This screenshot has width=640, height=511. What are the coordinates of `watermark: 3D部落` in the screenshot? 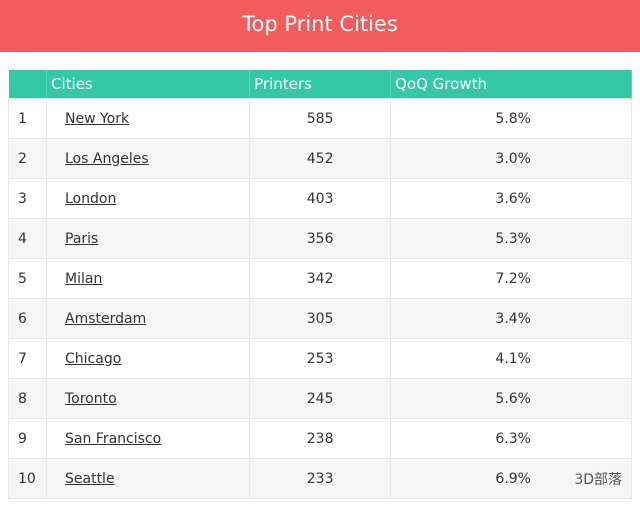 It's located at (598, 480).